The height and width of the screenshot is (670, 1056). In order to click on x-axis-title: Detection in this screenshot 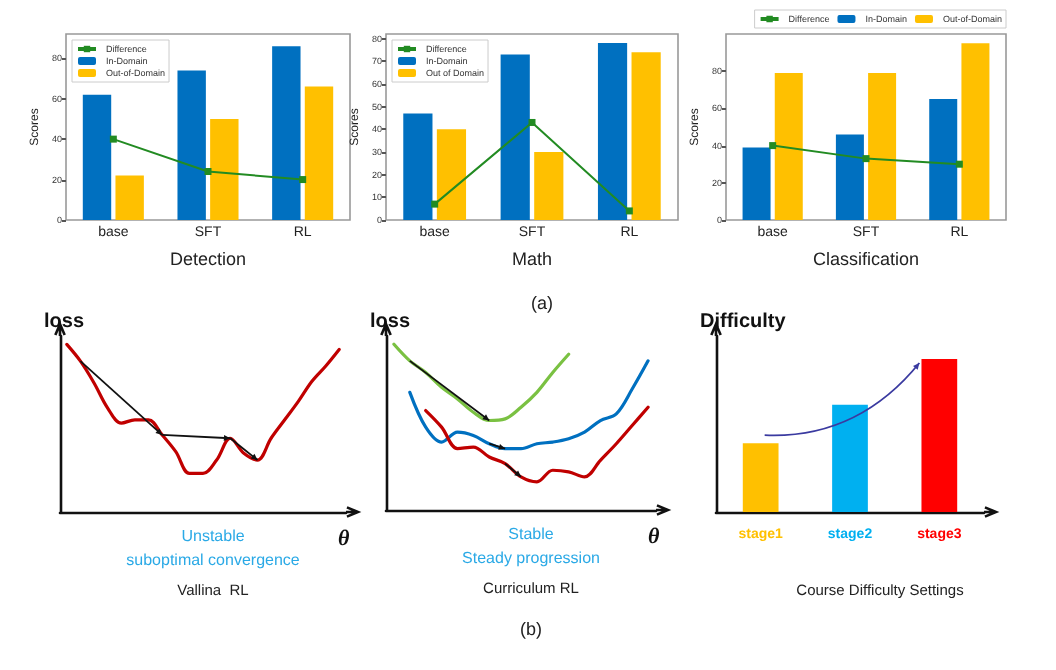, I will do `click(208, 258)`.